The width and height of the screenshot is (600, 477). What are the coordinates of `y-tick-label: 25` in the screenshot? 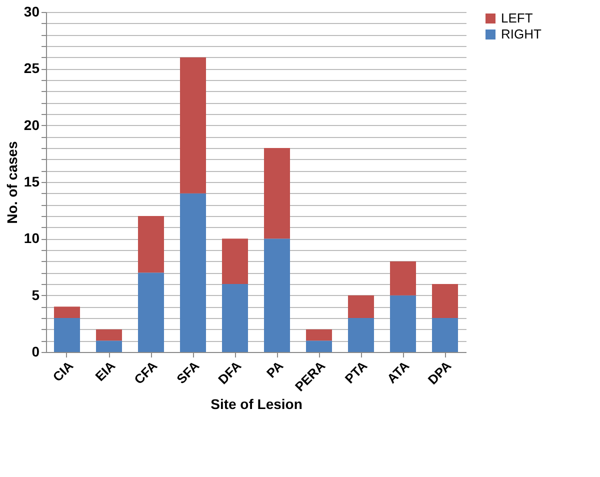 It's located at (32, 68).